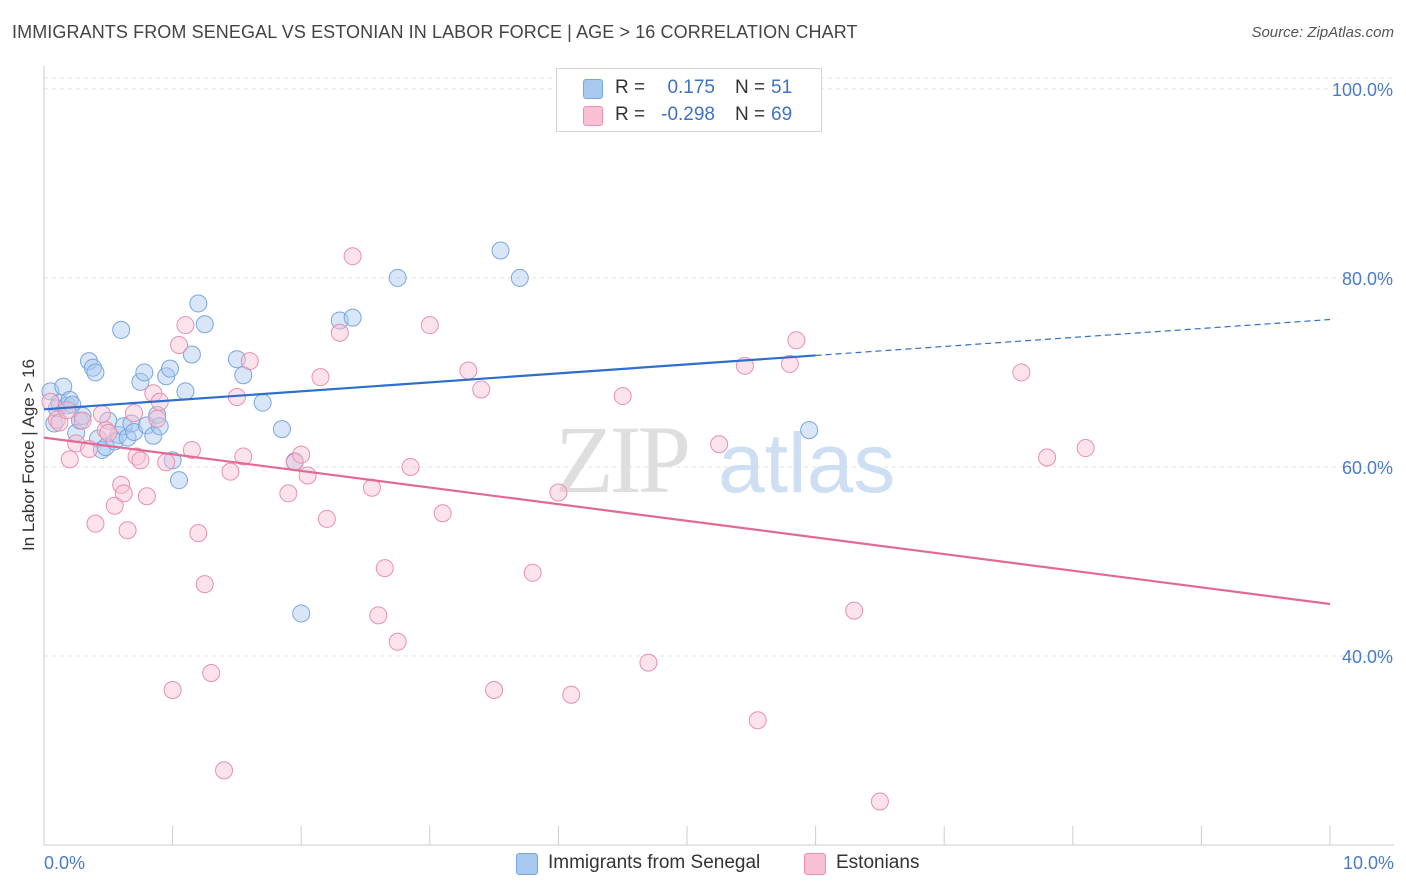  What do you see at coordinates (593, 89) in the screenshot?
I see `legend-swatch-senegal` at bounding box center [593, 89].